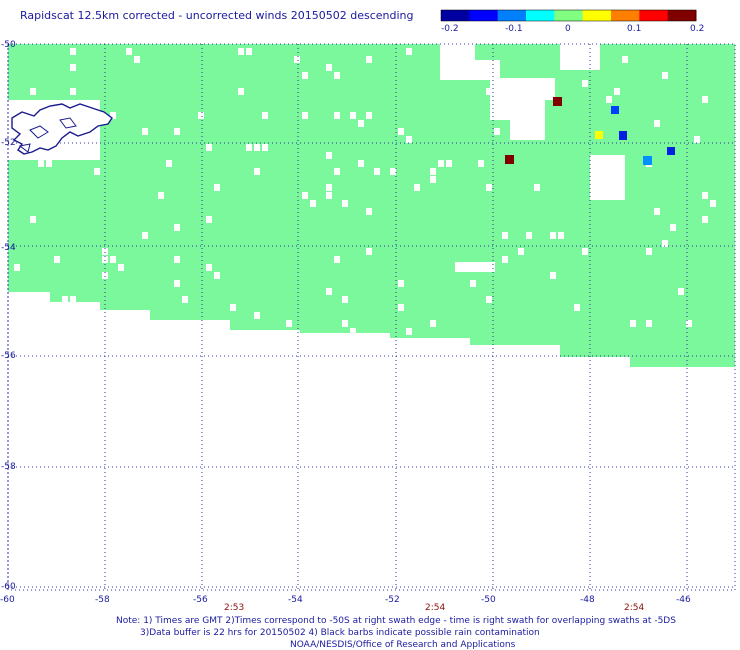  I want to click on colorbar: -0.2 -0.1 0 0.1 0.2, so click(572, 21).